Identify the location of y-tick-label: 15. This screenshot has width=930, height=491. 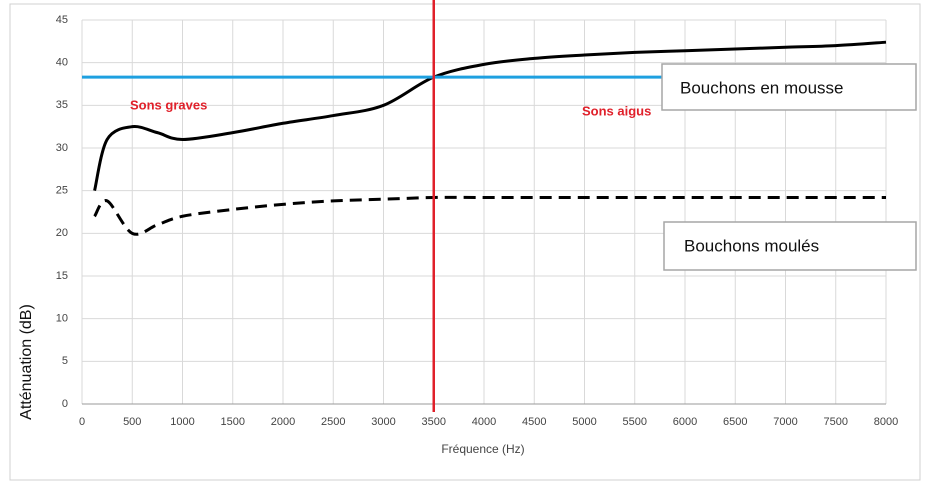
(62, 276).